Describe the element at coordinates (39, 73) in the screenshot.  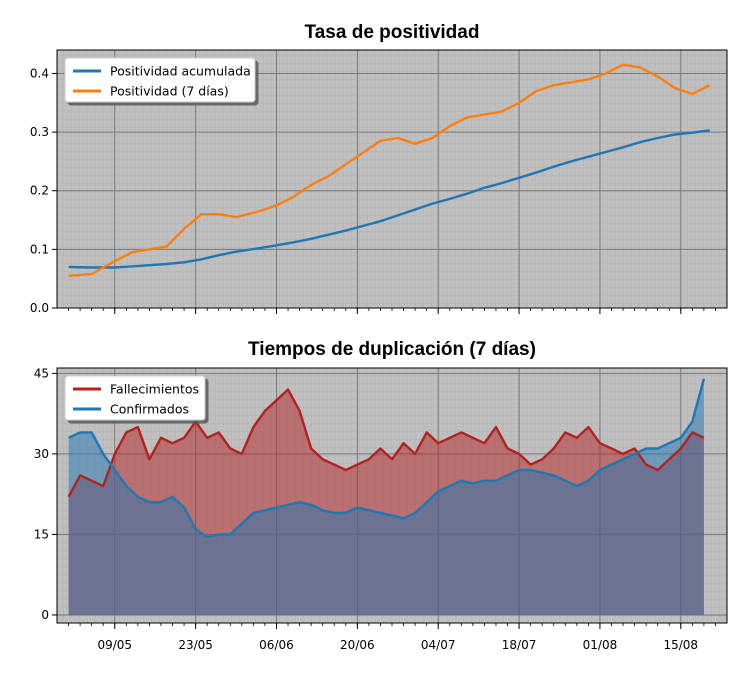
I see `c1-ytick-label: 0.4` at that location.